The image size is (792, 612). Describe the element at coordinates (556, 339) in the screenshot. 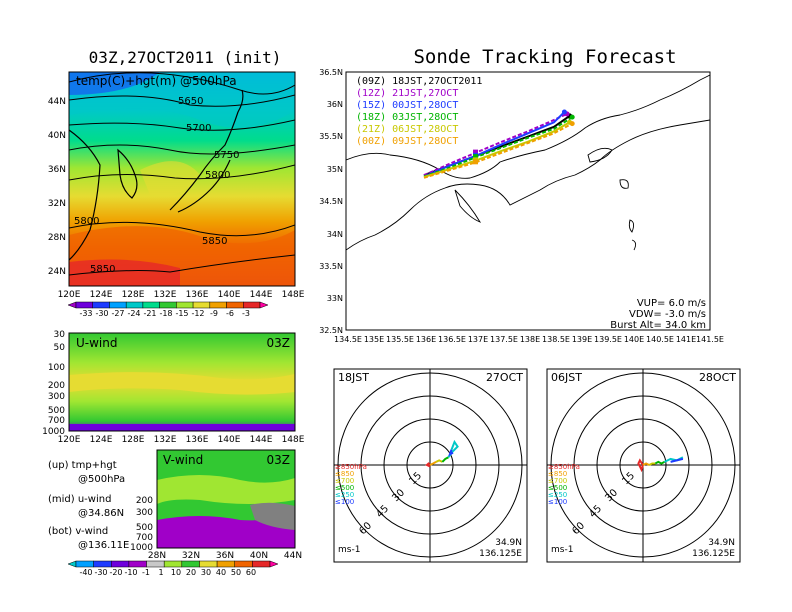

I see `lon-tick: 138.5E` at that location.